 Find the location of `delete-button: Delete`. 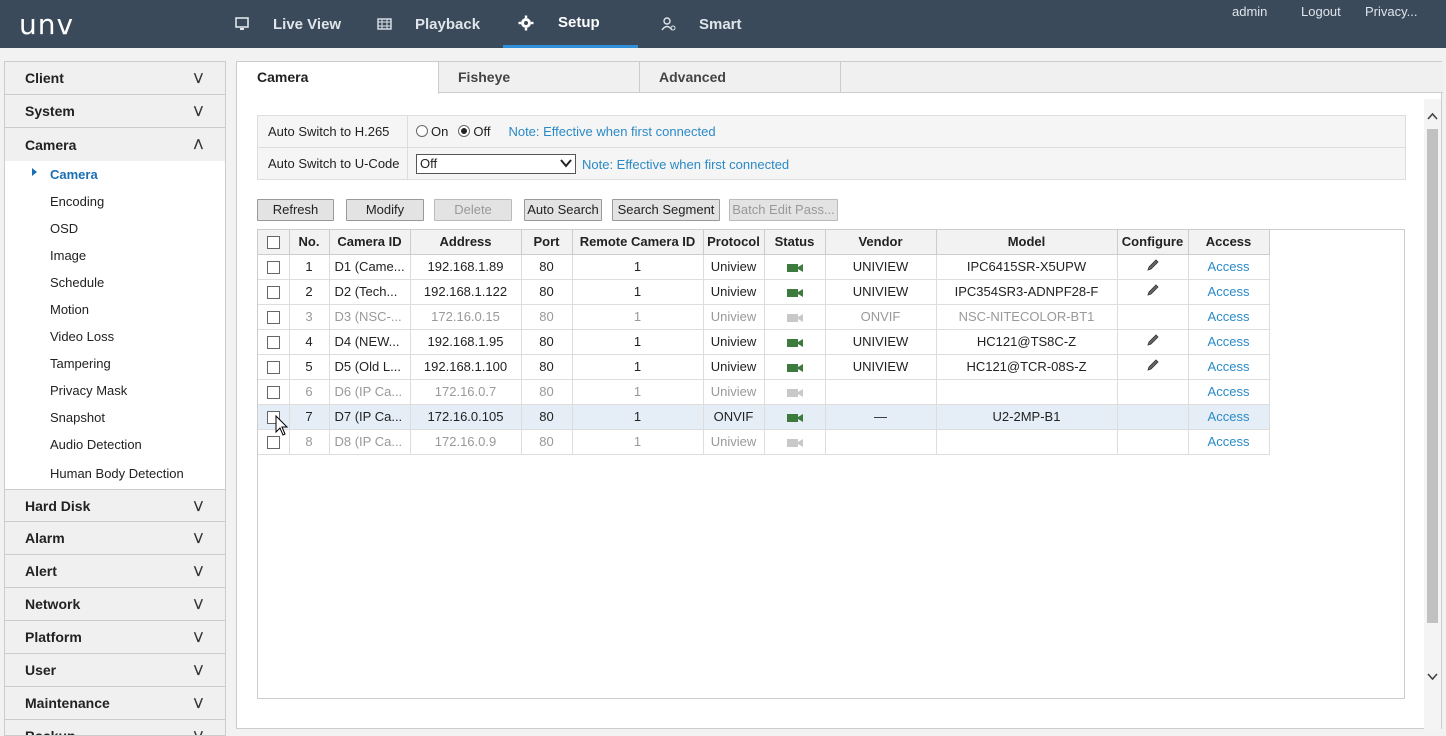

delete-button: Delete is located at coordinates (473, 210).